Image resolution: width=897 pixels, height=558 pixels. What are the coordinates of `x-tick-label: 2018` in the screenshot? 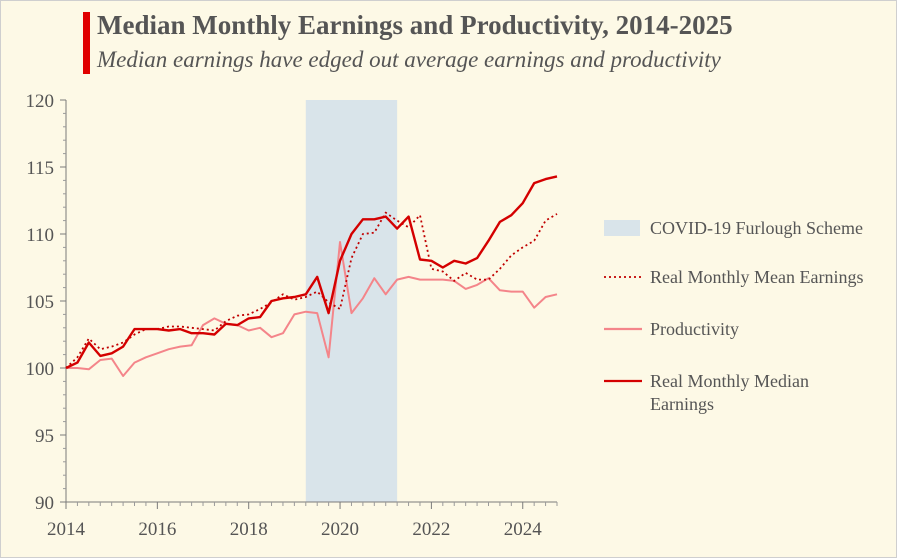 It's located at (249, 529).